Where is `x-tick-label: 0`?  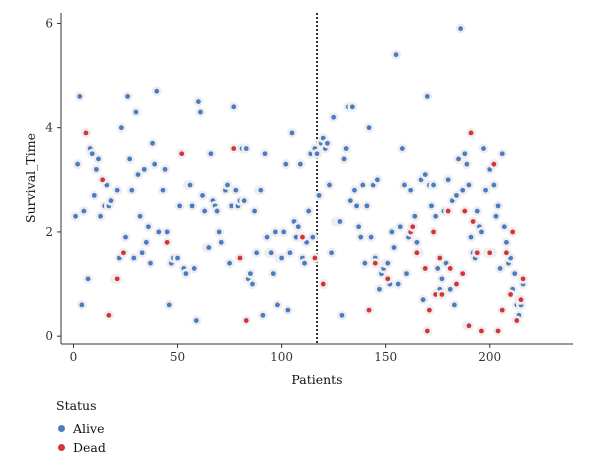
x-tick-label: 0 is located at coordinates (74, 357).